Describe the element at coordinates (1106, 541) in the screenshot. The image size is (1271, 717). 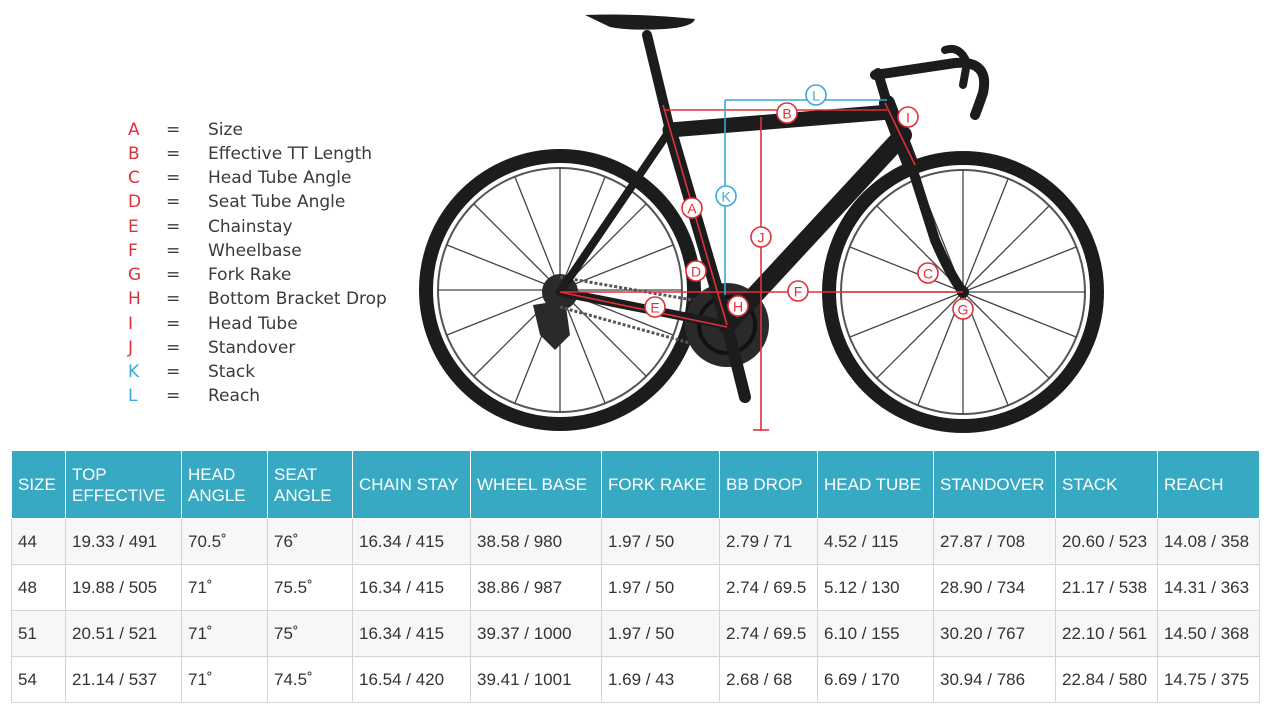
I see `table-cell: 20.60 / 523` at that location.